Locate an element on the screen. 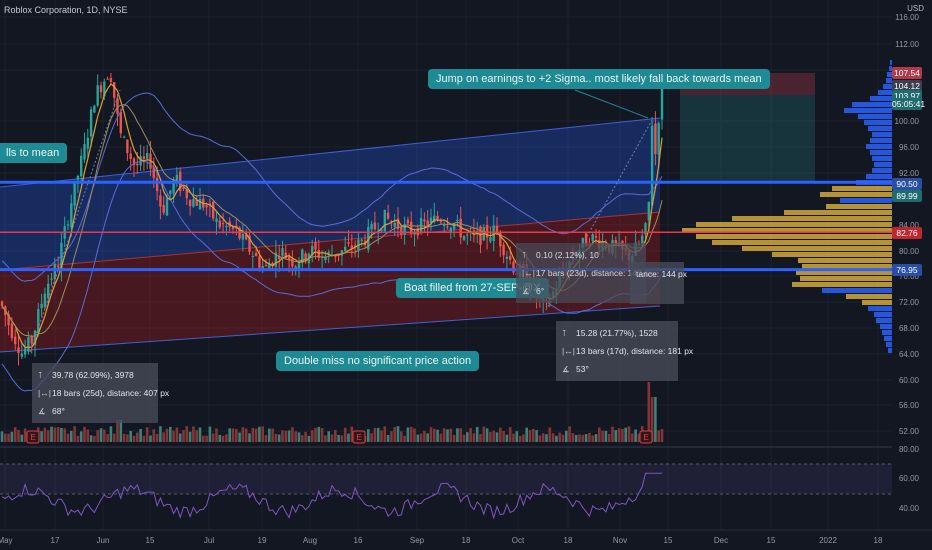  measure-4-bars: 13 bars (17d), distance: 181 px is located at coordinates (635, 351).